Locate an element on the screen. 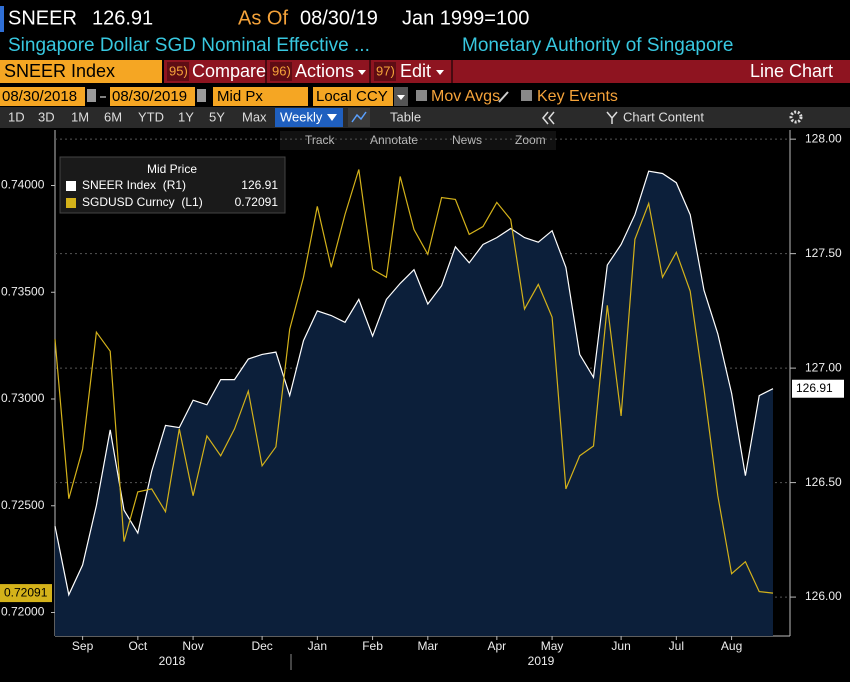 This screenshot has width=850, height=682. ticker: SNEER is located at coordinates (42, 18).